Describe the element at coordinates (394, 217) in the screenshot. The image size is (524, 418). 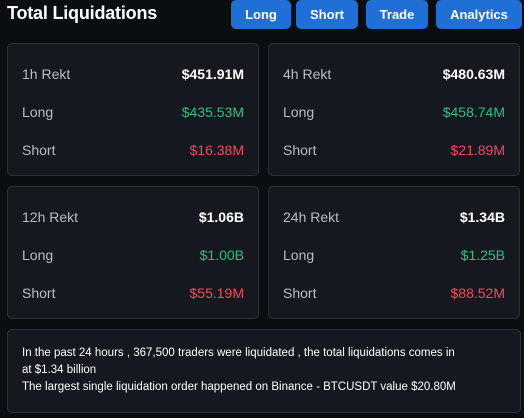
I see `total-row: 24h Rekt $1.34B` at that location.